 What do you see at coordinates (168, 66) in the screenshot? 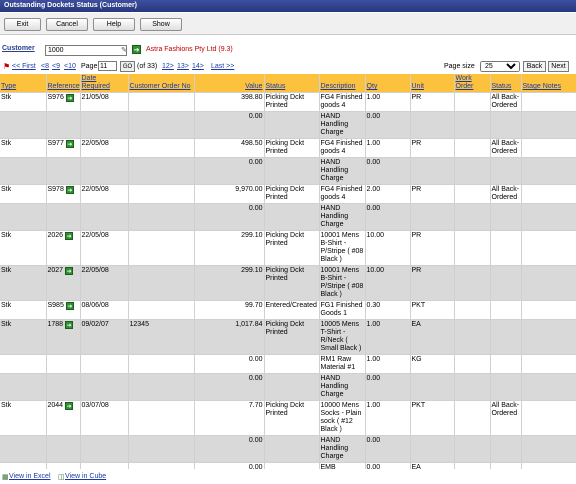
I see `page-12-link: 12>` at bounding box center [168, 66].